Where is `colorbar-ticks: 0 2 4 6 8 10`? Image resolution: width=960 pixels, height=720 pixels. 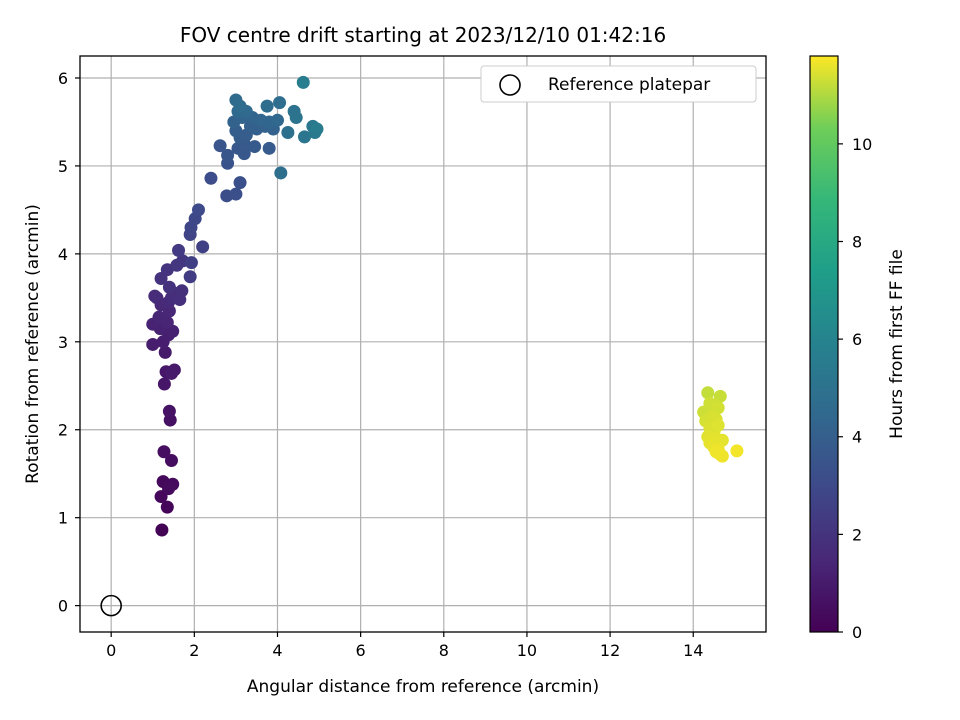
colorbar-ticks: 0 2 4 6 8 10 is located at coordinates (855, 388).